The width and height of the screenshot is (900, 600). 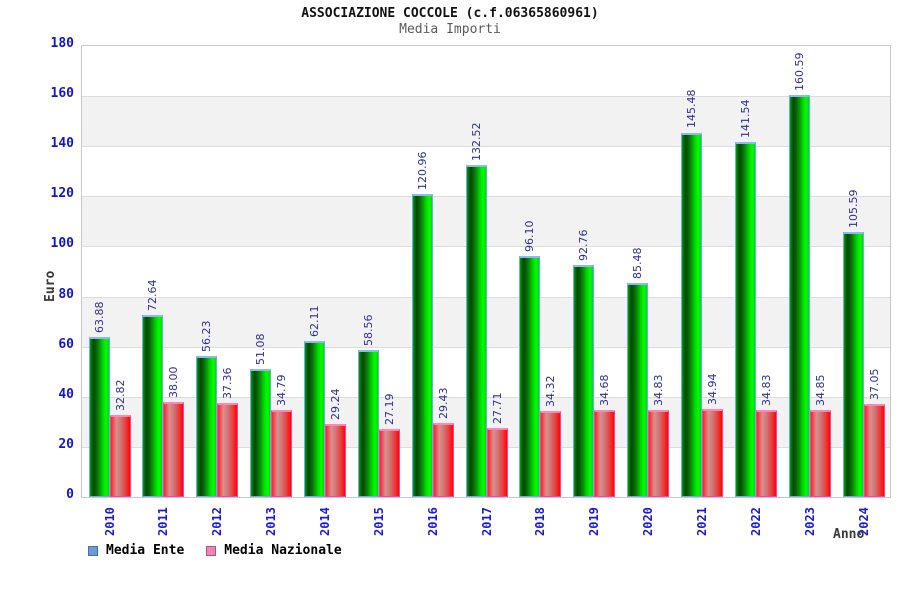 What do you see at coordinates (432, 521) in the screenshot?
I see `x-tick-label: 2016` at bounding box center [432, 521].